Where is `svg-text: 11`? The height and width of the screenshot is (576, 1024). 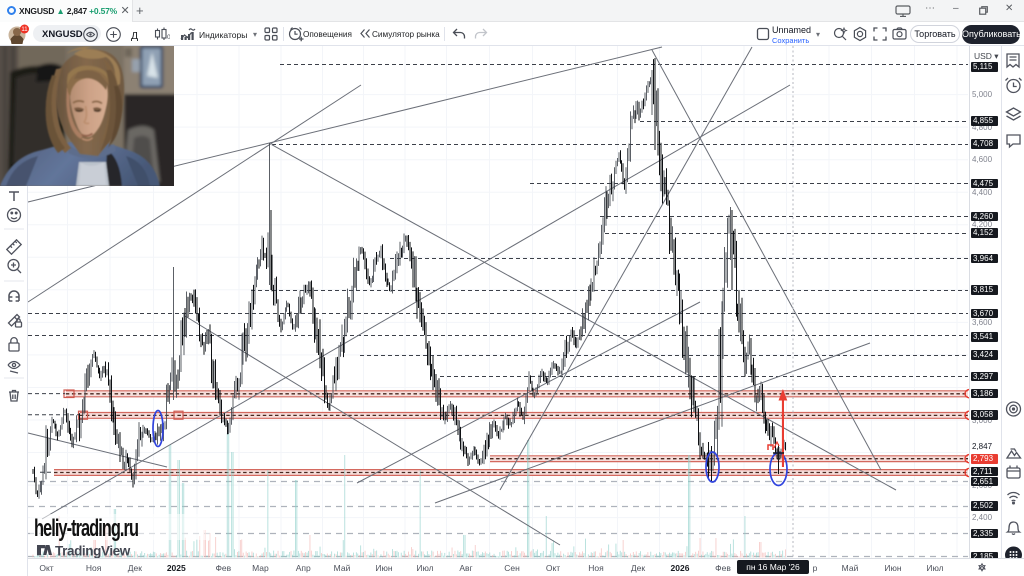 svg-text: 11 is located at coordinates (24, 30).